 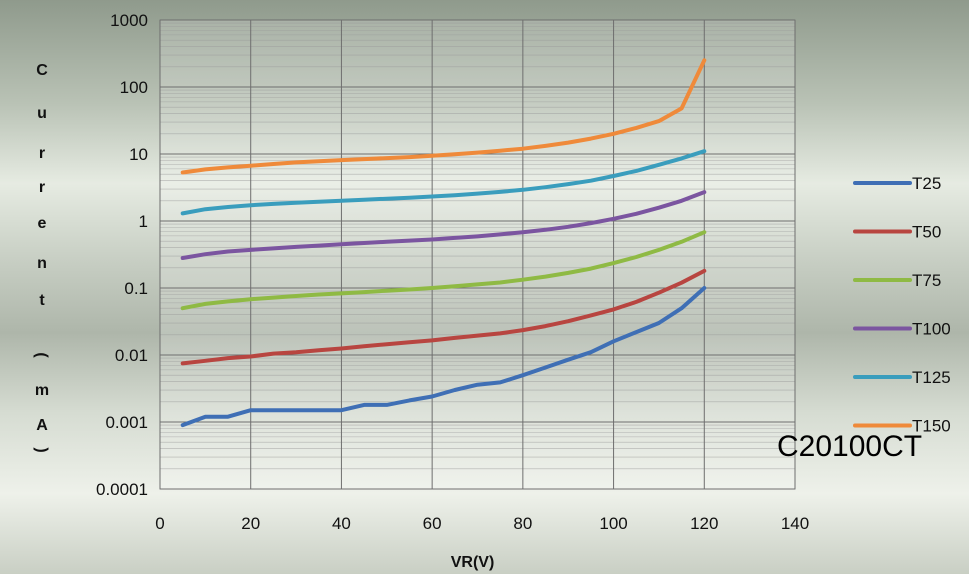 I want to click on y-tick-label: 1000, so click(x=129, y=20).